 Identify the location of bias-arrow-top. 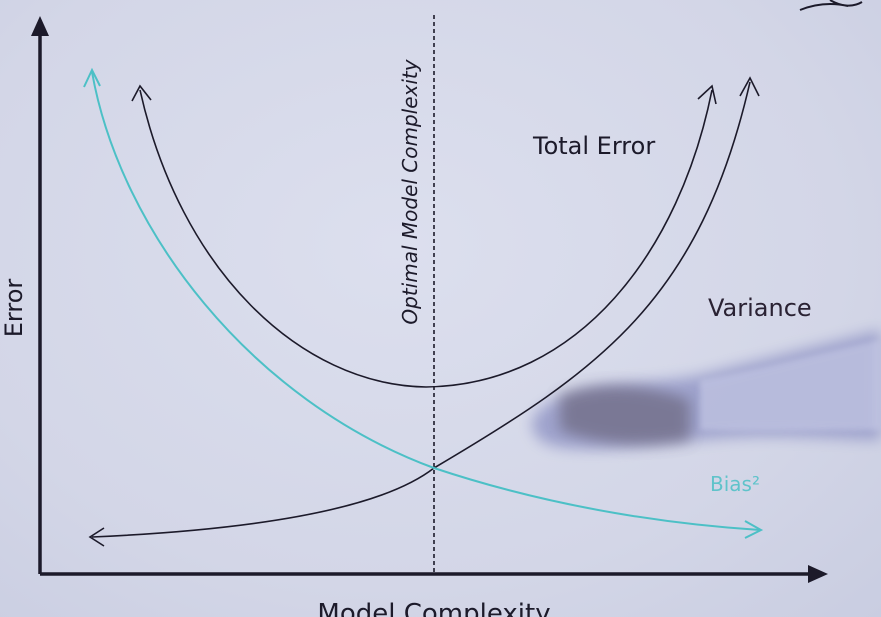
(92, 77).